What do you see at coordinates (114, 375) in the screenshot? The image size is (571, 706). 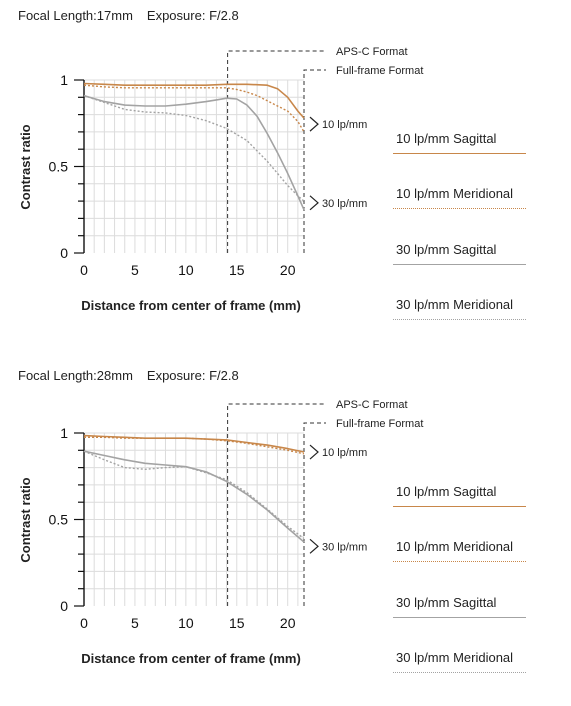 I see `focal-length-value: 28mm` at bounding box center [114, 375].